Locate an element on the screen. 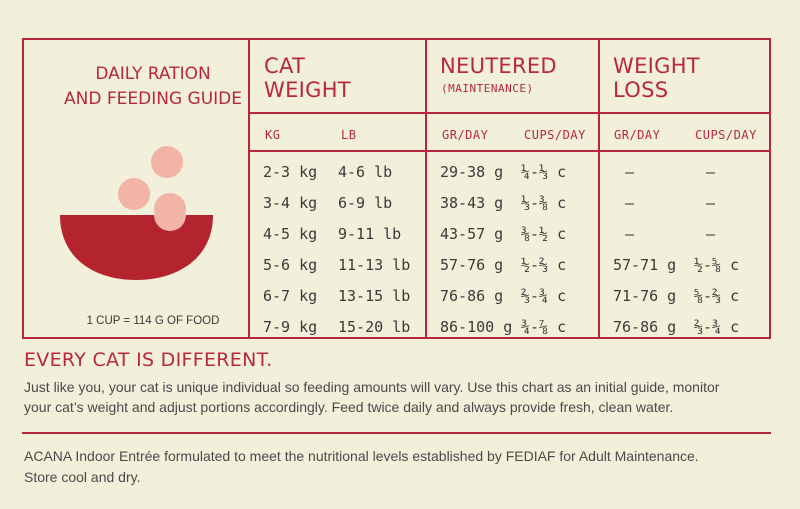 This screenshot has width=800, height=509. table-cell-lb: 11-13 lb is located at coordinates (374, 265).